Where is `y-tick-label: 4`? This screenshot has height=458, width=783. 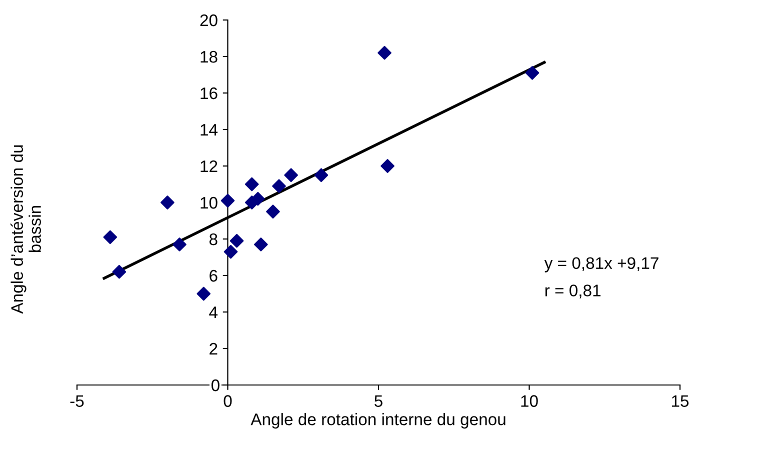
y-tick-label: 4 is located at coordinates (213, 312).